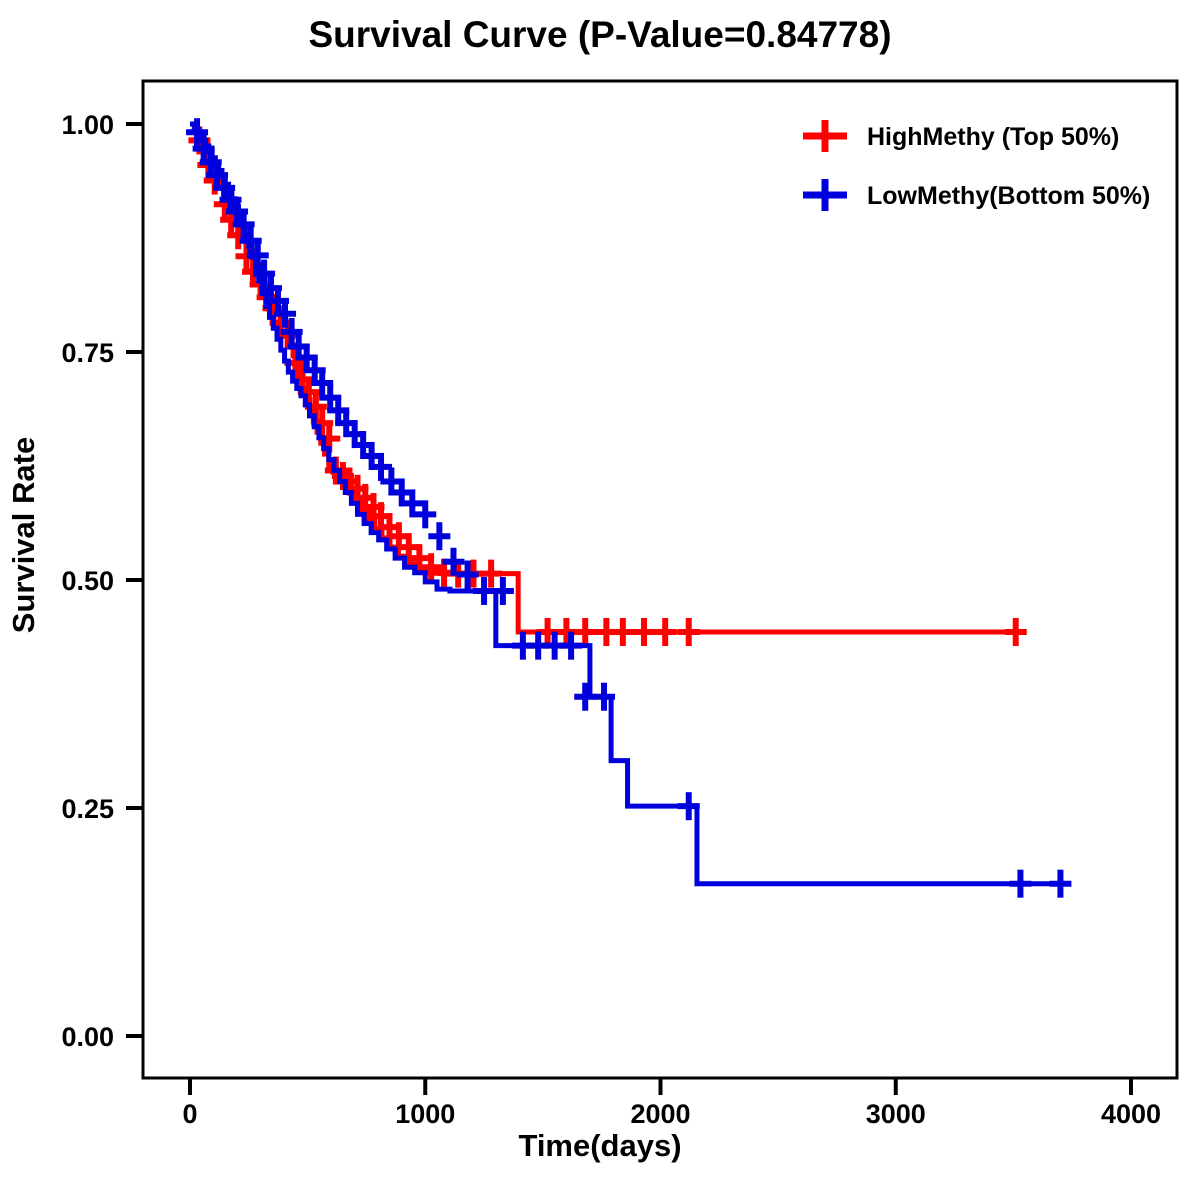 The image size is (1200, 1200). I want to click on x-axis-label: Time(days), so click(600, 1145).